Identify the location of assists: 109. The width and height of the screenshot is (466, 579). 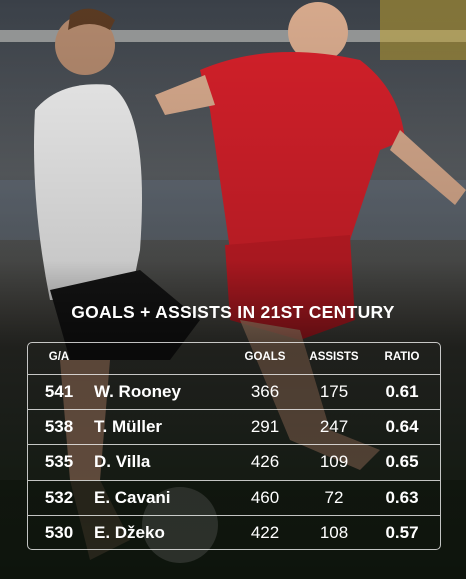
(334, 462).